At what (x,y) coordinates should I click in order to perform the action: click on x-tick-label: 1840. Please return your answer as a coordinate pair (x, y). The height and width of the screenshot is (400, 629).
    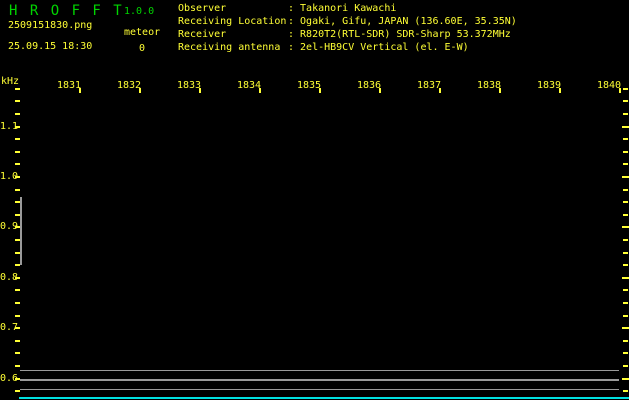
    Looking at the image, I should click on (609, 85).